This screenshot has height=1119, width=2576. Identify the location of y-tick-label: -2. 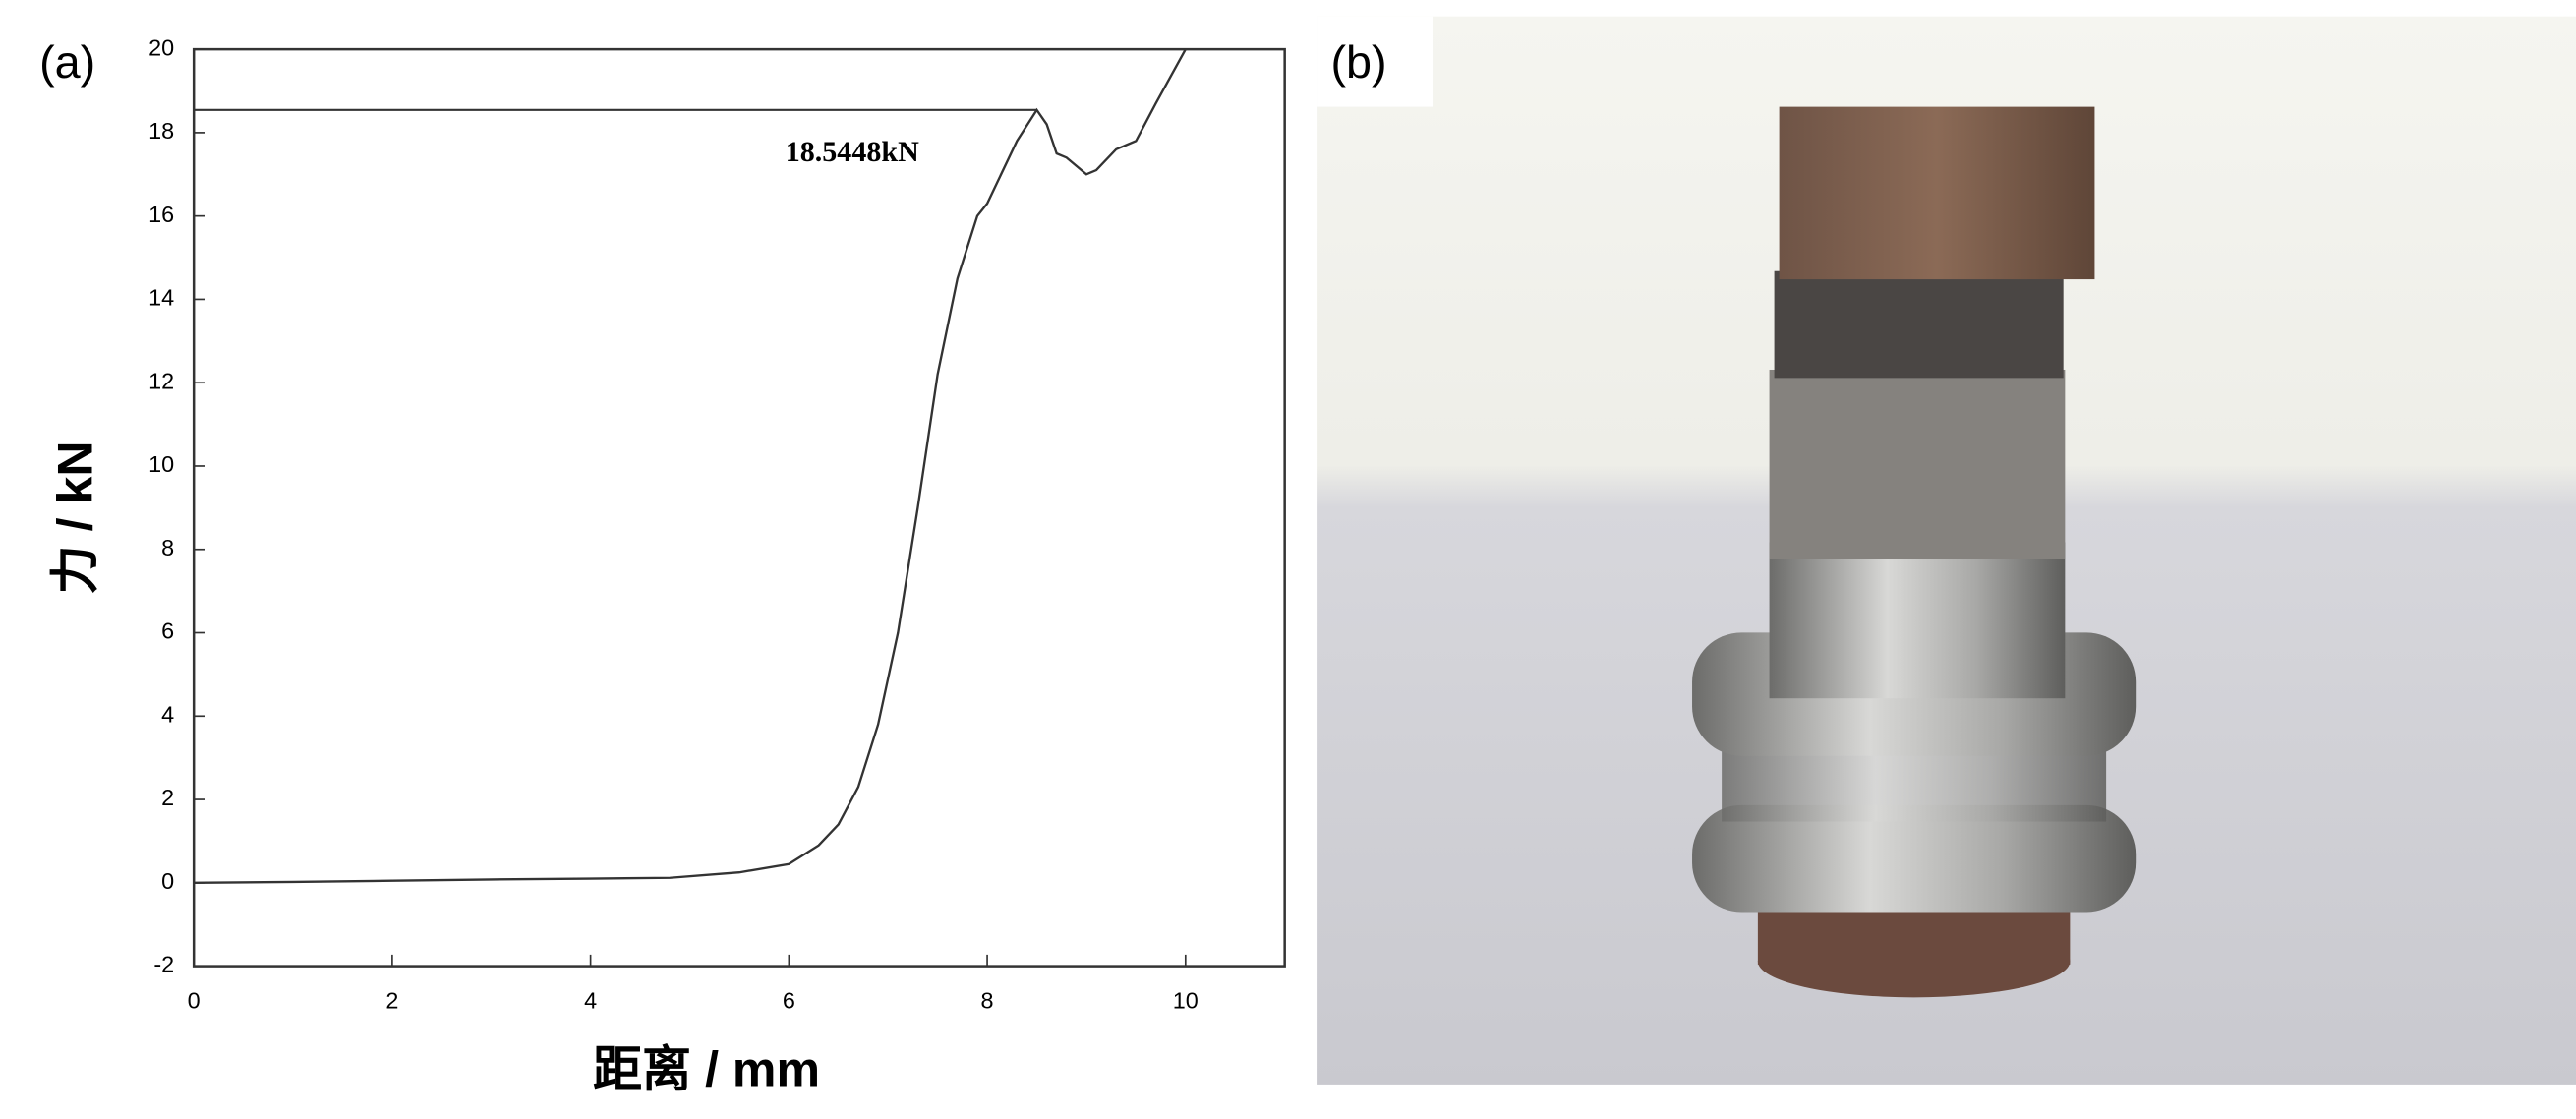
(163, 964).